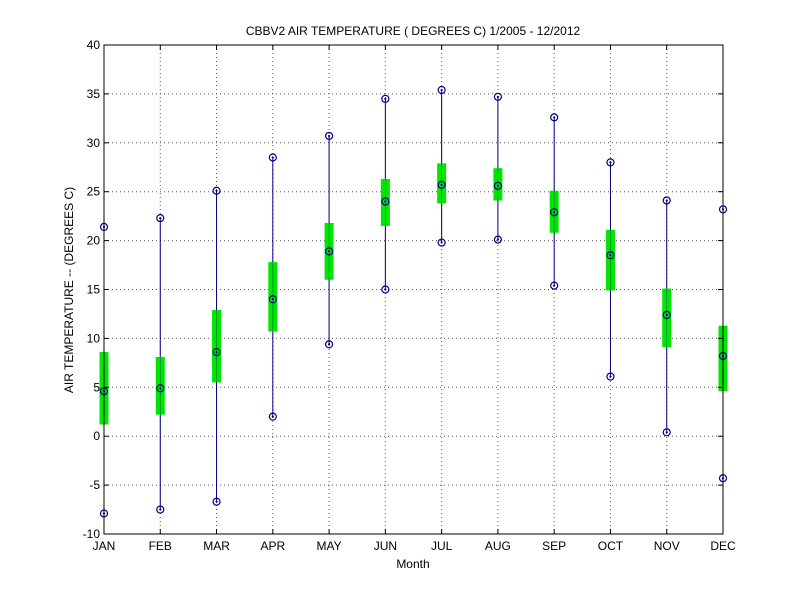 This screenshot has width=800, height=600. I want to click on x-tick-label: JUN, so click(385, 546).